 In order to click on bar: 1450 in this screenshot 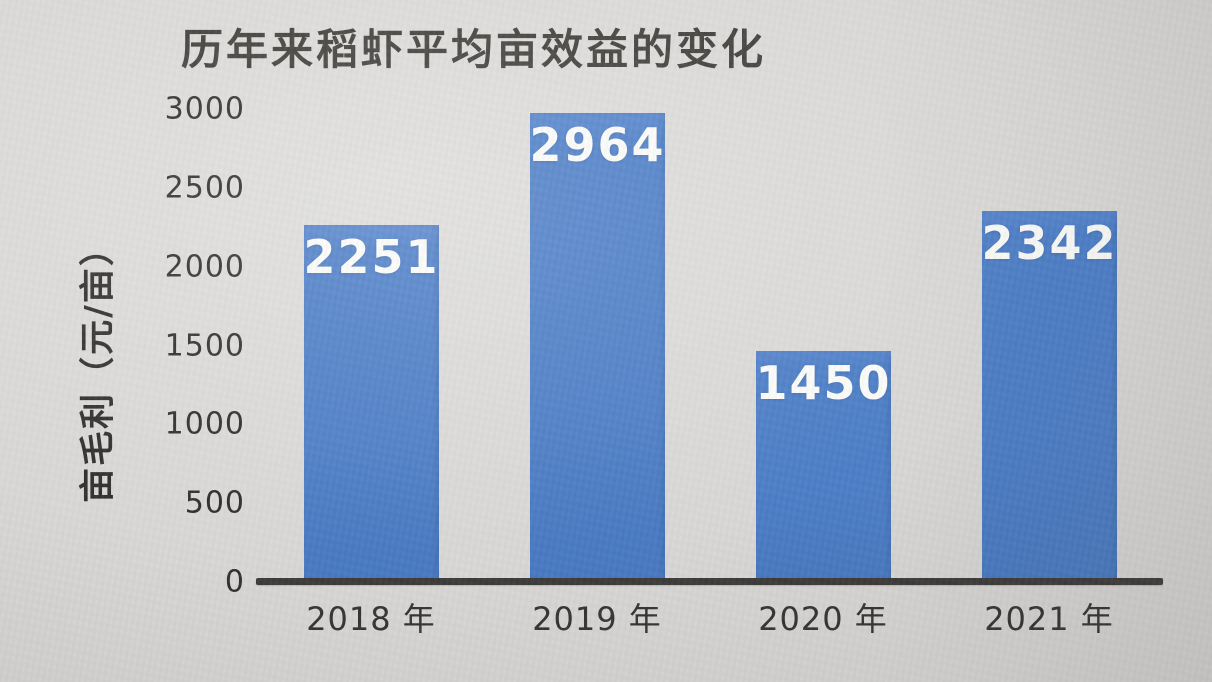, I will do `click(823, 465)`.